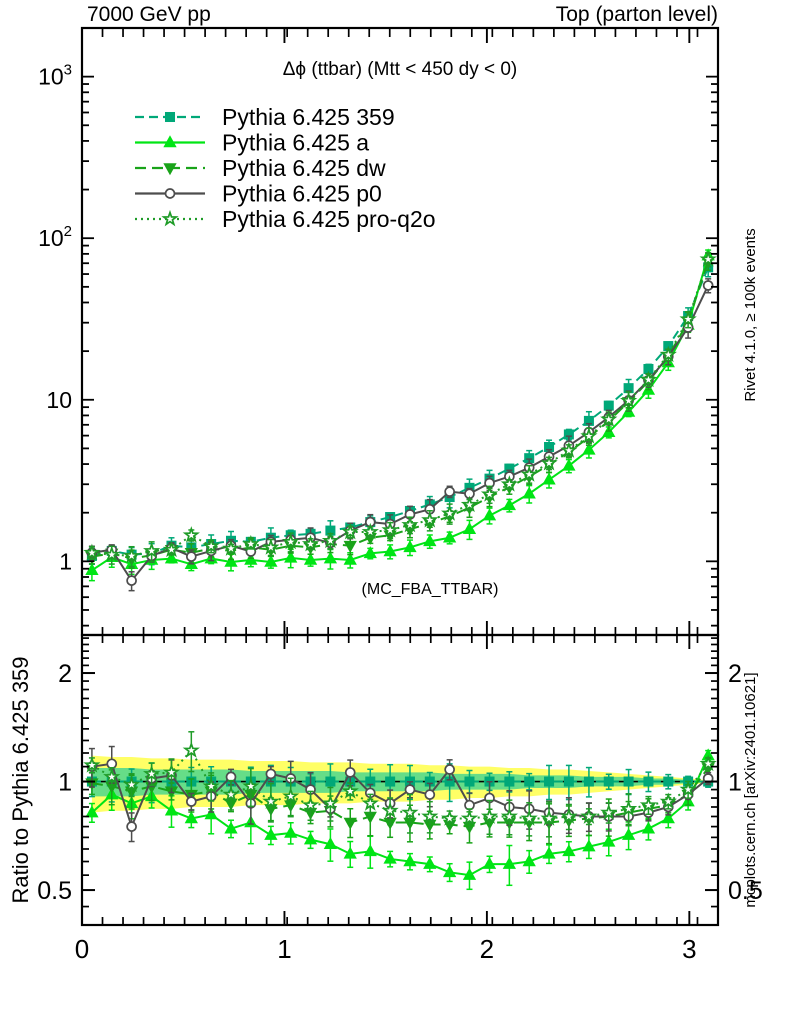 The width and height of the screenshot is (786, 1024). Describe the element at coordinates (750, 314) in the screenshot. I see `side-label-rivet: Rivet 4.1.0, ≥ 100k events` at that location.